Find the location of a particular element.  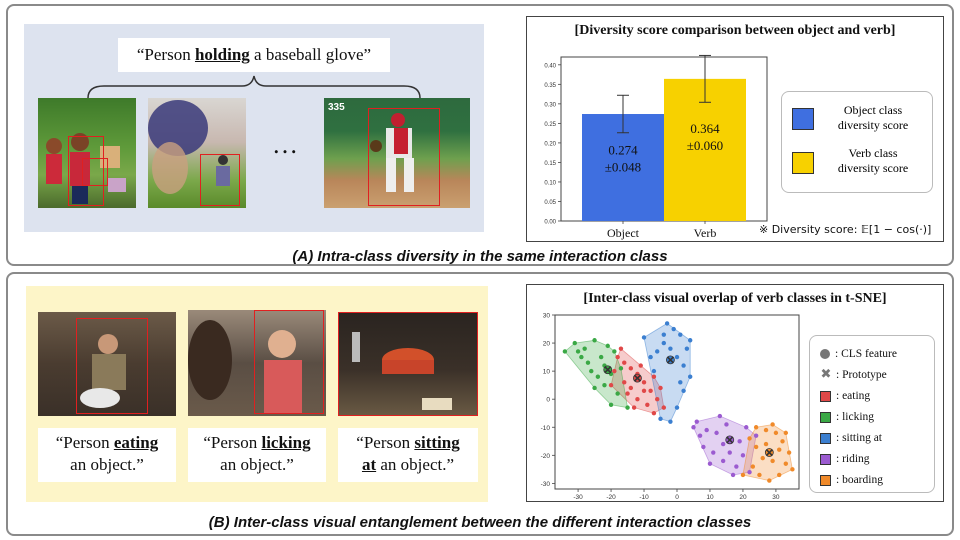

photo-table-objects is located at coordinates (402, 371).